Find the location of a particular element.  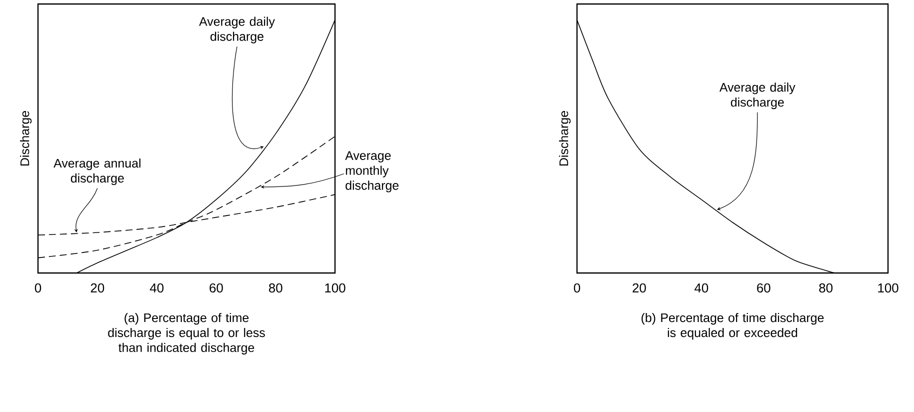

x-axis-title: (a) Percentage of time discharge is equal to or less than indicated discharge is located at coordinates (186, 334).